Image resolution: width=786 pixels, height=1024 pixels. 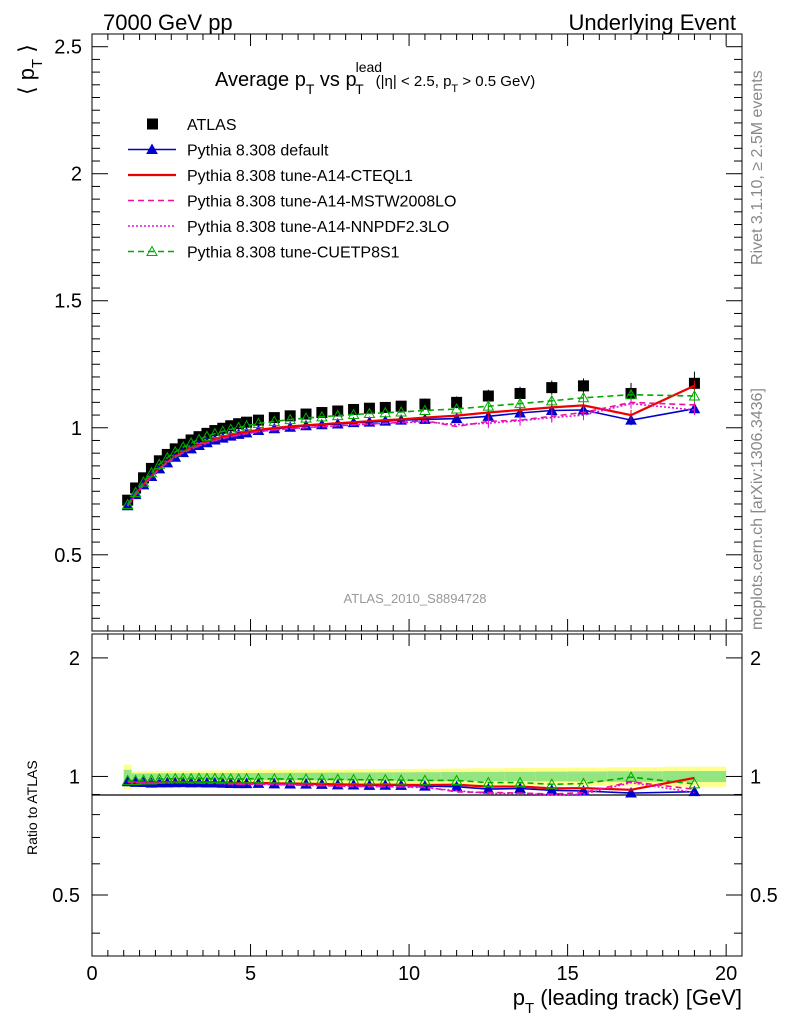 What do you see at coordinates (755, 777) in the screenshot?
I see `ratio-y-tick-label-right: 1` at bounding box center [755, 777].